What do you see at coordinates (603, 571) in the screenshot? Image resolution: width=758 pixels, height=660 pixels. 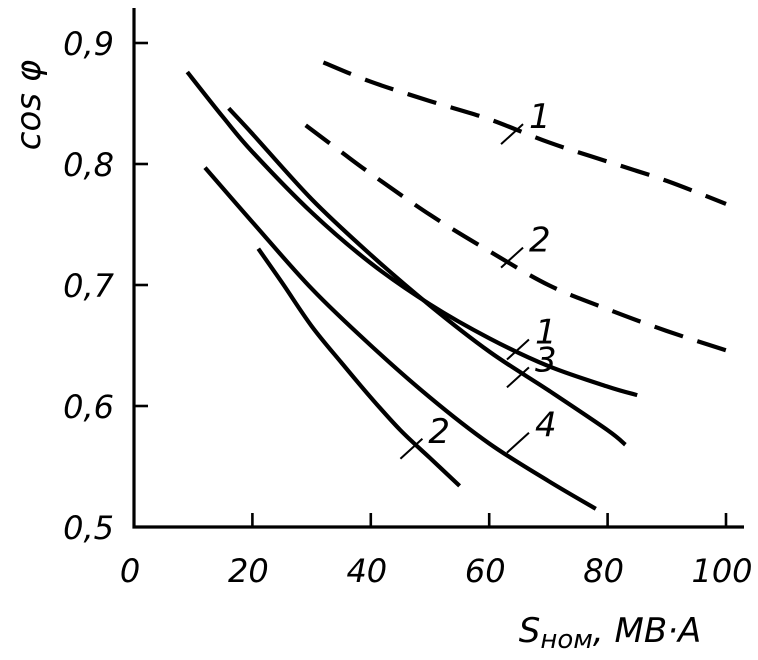 I see `x-tick-label: 80` at bounding box center [603, 571].